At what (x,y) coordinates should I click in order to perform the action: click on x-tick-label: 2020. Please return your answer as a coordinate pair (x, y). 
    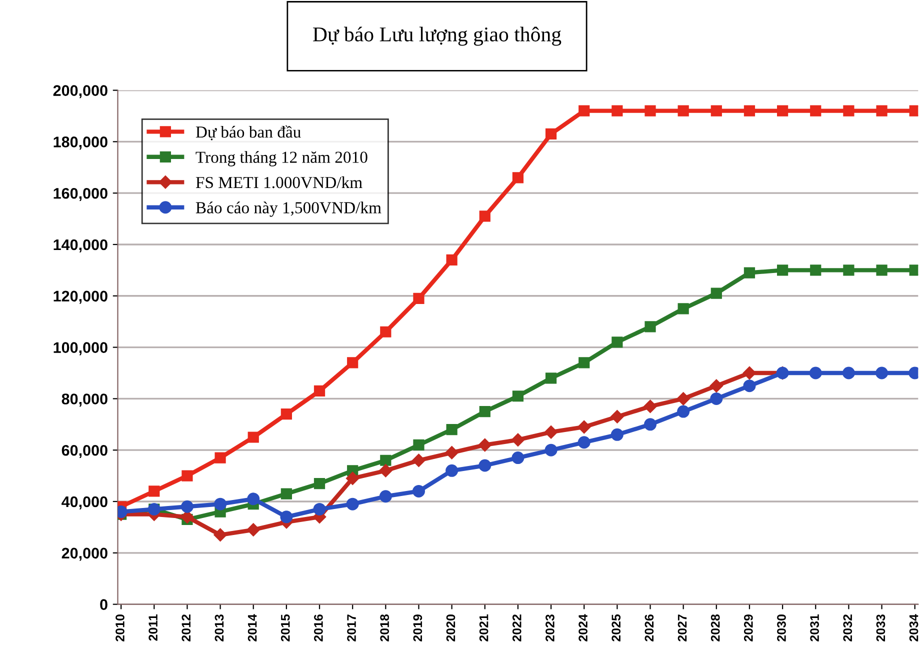
    Looking at the image, I should click on (451, 628).